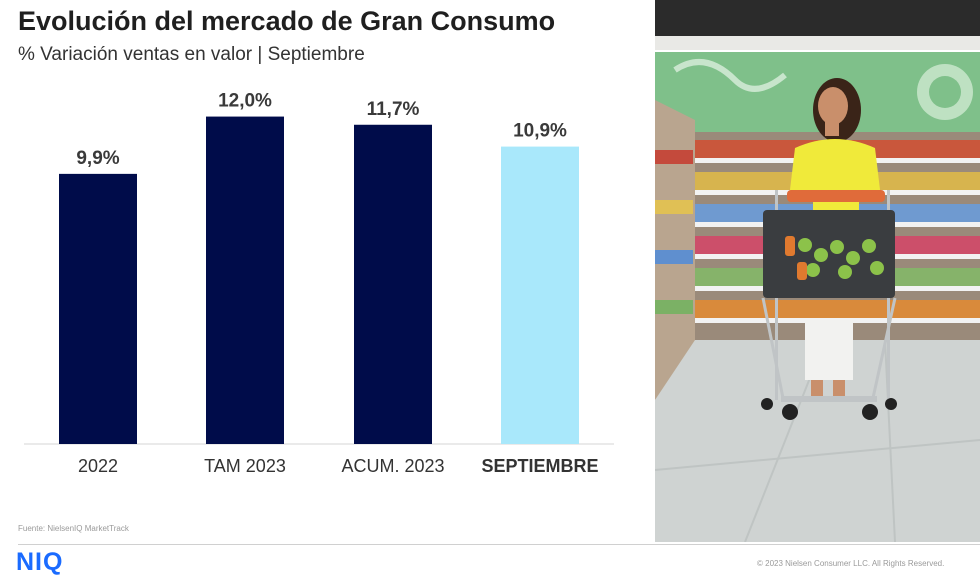 This screenshot has width=980, height=583. I want to click on data-label-3: 11,7%, so click(393, 109).